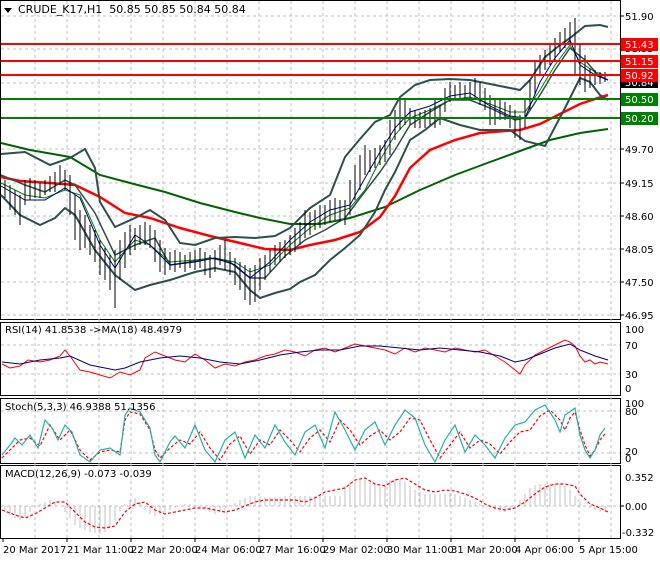  I want to click on time-label: 29 Mar 02:00, so click(356, 550).